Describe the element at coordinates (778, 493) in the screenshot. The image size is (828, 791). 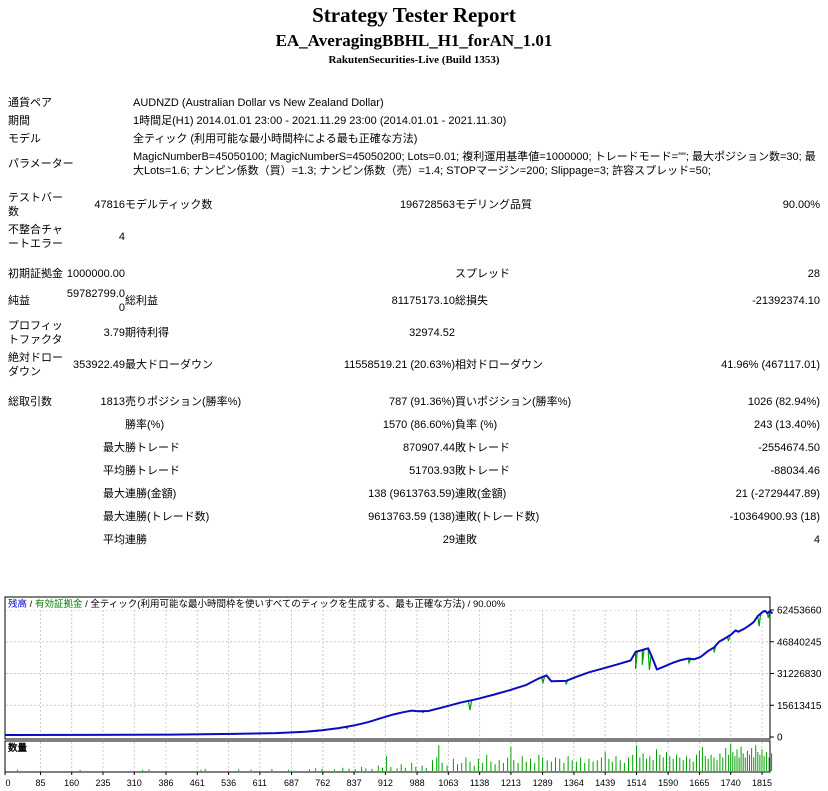
I see `stat-value: 21 (-2729447.89)` at that location.